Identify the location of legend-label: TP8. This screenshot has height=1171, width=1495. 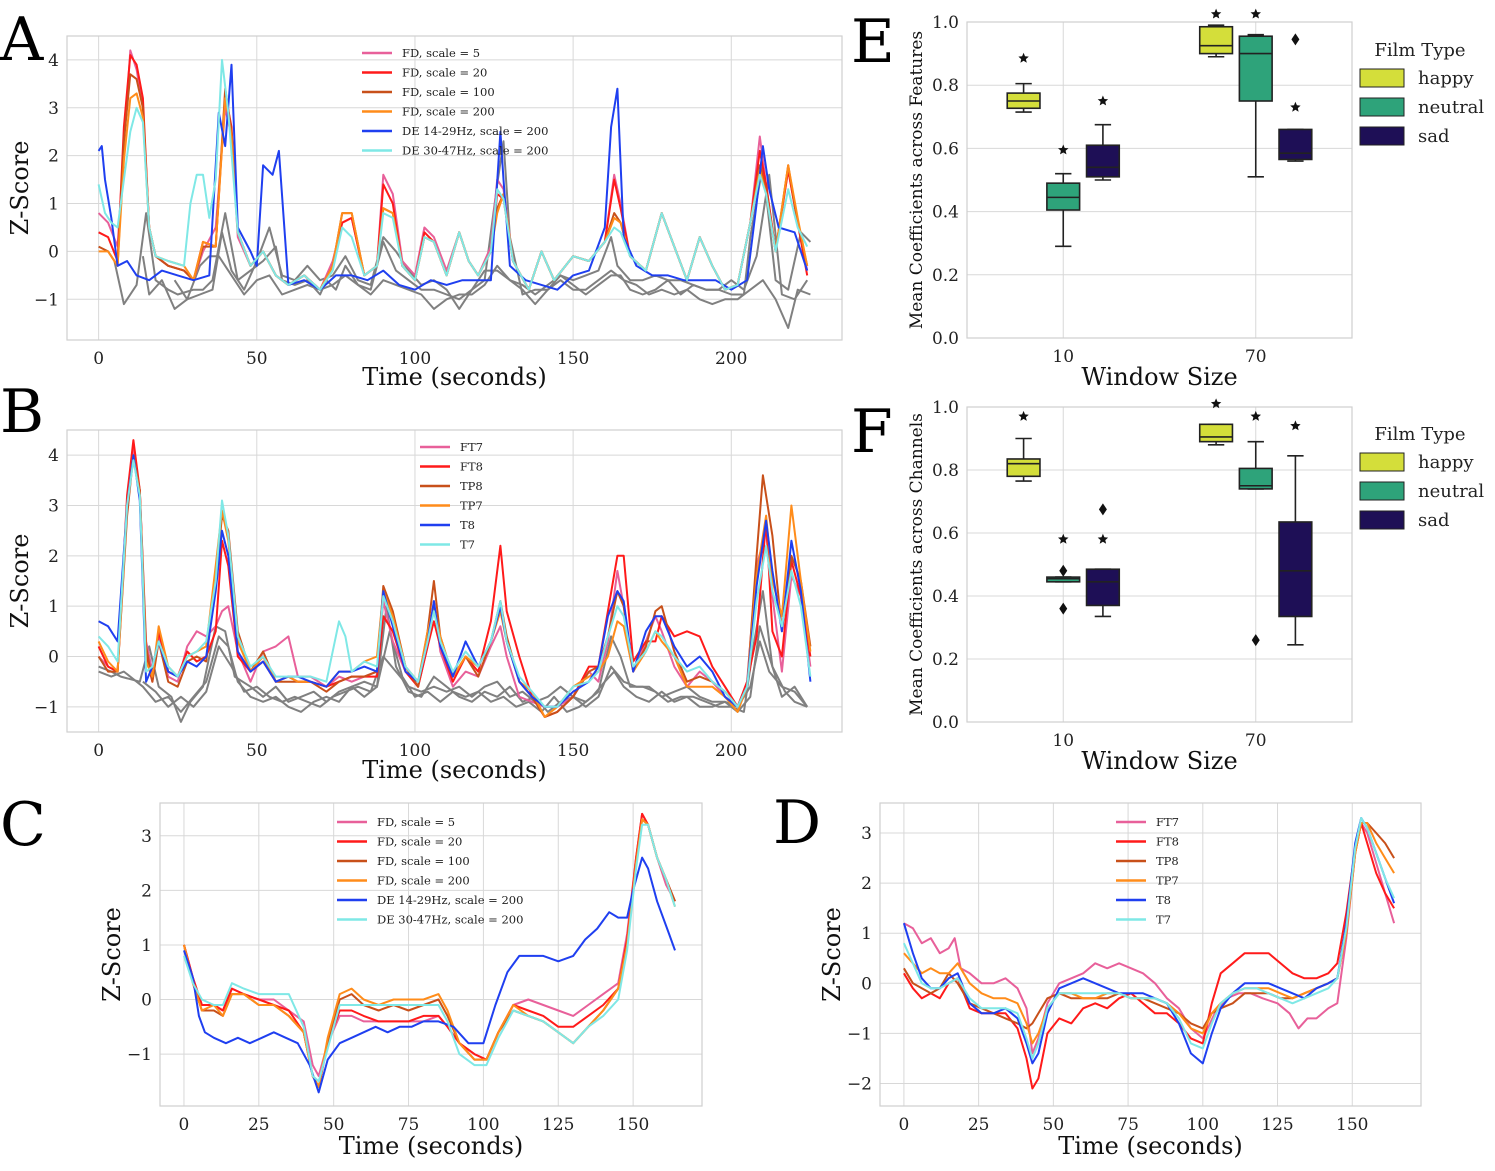
(1167, 861).